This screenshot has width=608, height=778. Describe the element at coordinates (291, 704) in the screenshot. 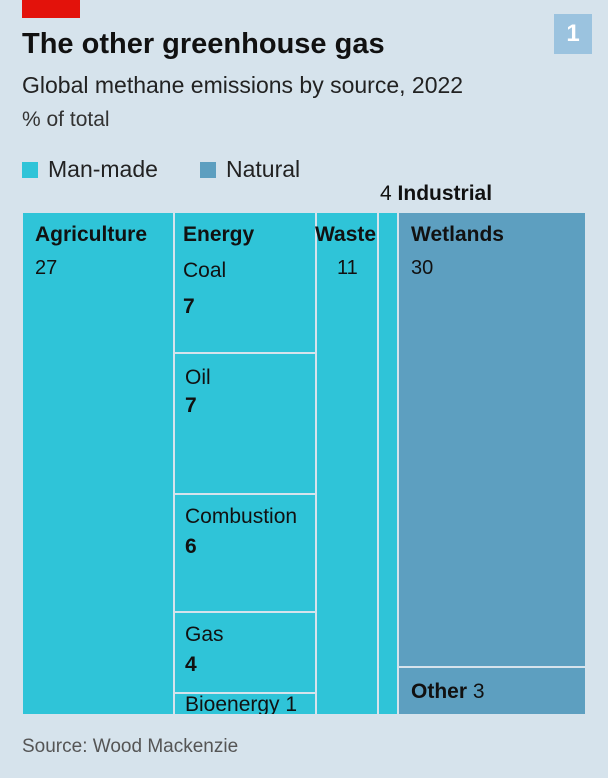

I see `bioenergy-value: 1` at that location.